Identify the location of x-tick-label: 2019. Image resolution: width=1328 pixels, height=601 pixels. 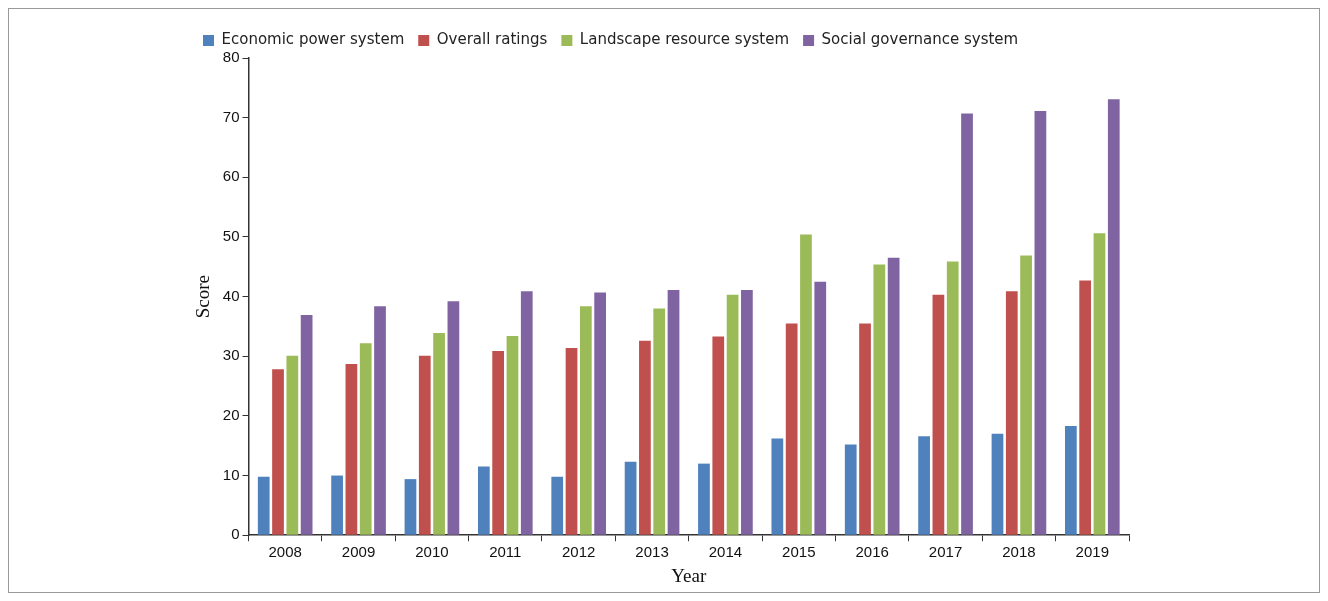
(1092, 552).